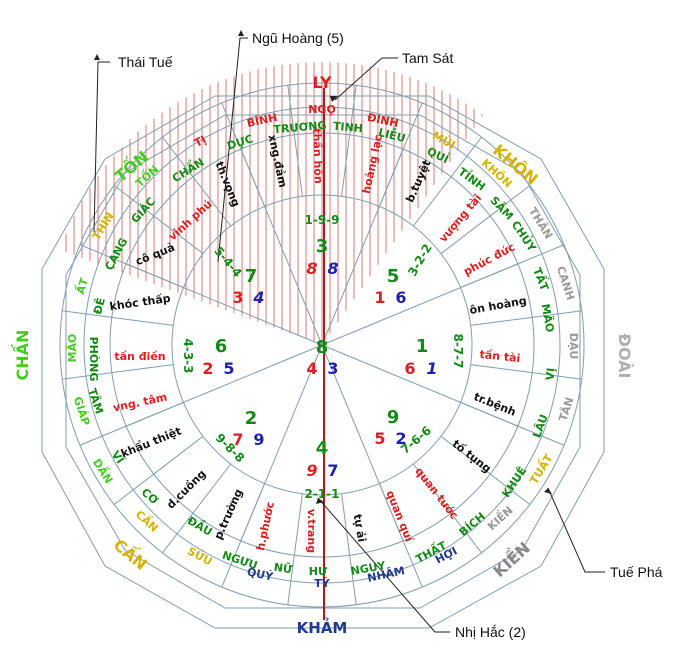  What do you see at coordinates (383, 120) in the screenshot?
I see `mountain-dinh: ĐINH` at bounding box center [383, 120].